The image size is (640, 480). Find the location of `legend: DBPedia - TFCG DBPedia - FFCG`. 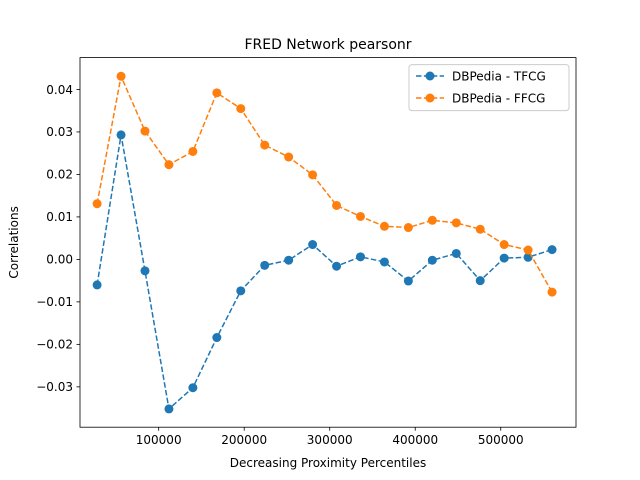

legend: DBPedia - TFCG DBPedia - FFCG is located at coordinates (489, 88).